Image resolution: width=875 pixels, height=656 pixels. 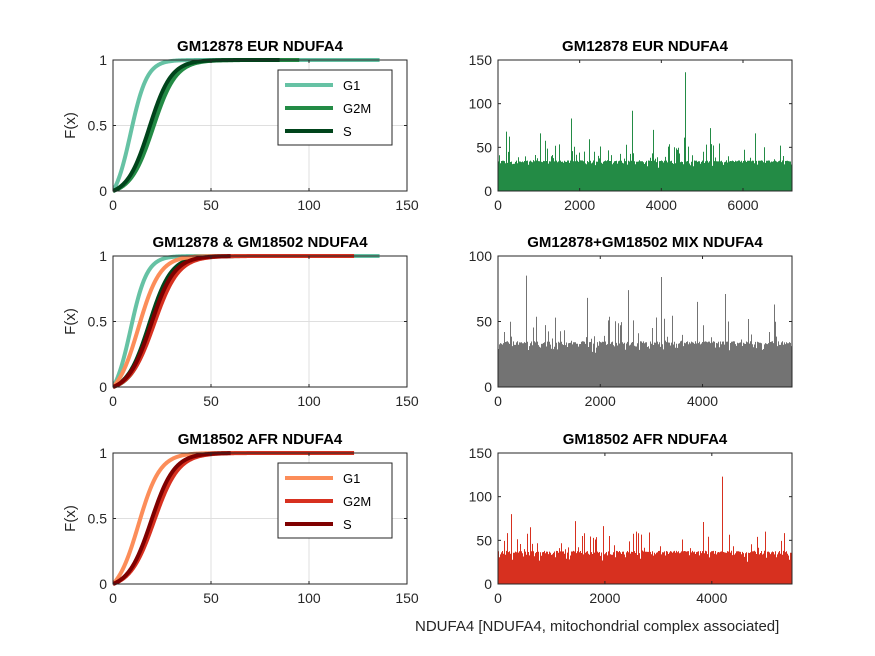 What do you see at coordinates (742, 205) in the screenshot?
I see `x-tick-label: 6000` at bounding box center [742, 205].